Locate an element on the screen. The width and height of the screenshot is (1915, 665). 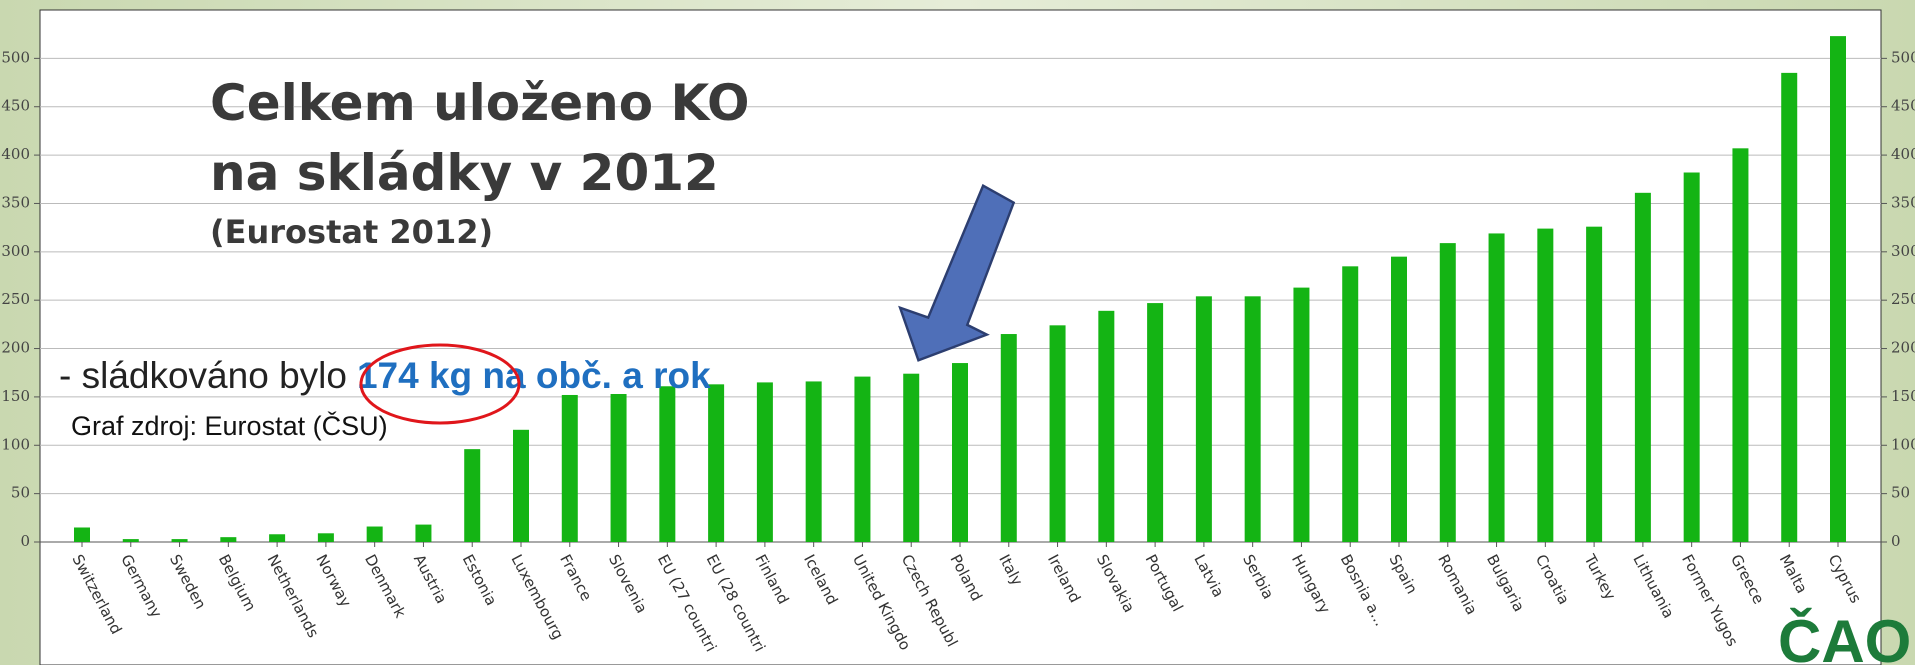
y-tick-label: 150 is located at coordinates (15, 396).